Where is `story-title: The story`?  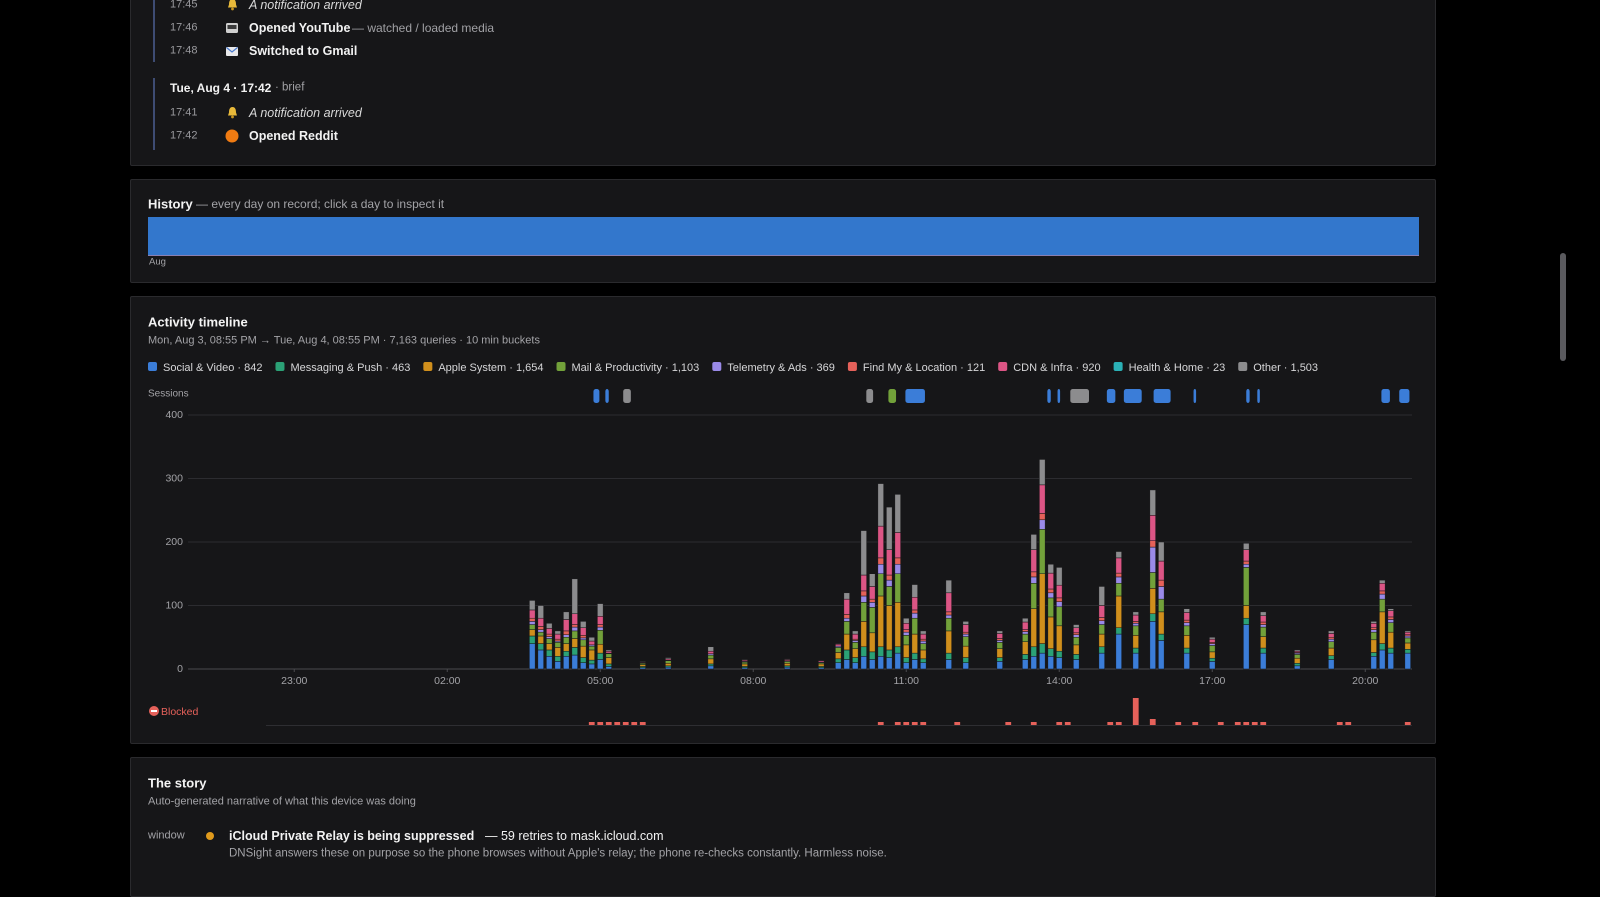
story-title: The story is located at coordinates (177, 783).